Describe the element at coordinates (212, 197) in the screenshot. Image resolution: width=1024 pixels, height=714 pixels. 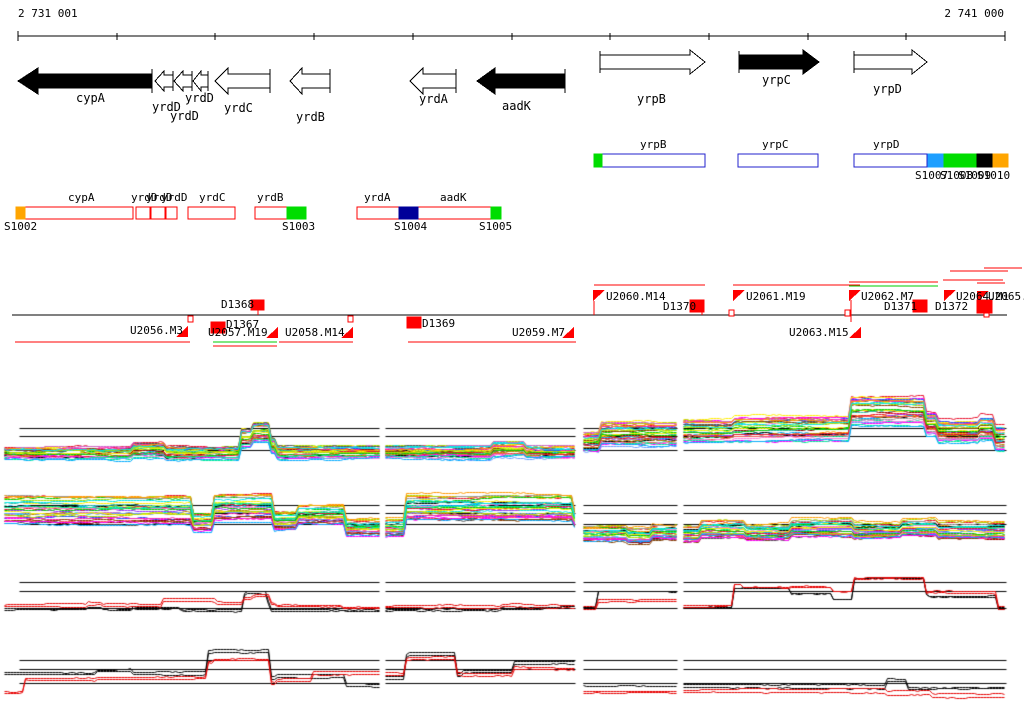
I see `red-box-label-yrdC: yrdC` at that location.